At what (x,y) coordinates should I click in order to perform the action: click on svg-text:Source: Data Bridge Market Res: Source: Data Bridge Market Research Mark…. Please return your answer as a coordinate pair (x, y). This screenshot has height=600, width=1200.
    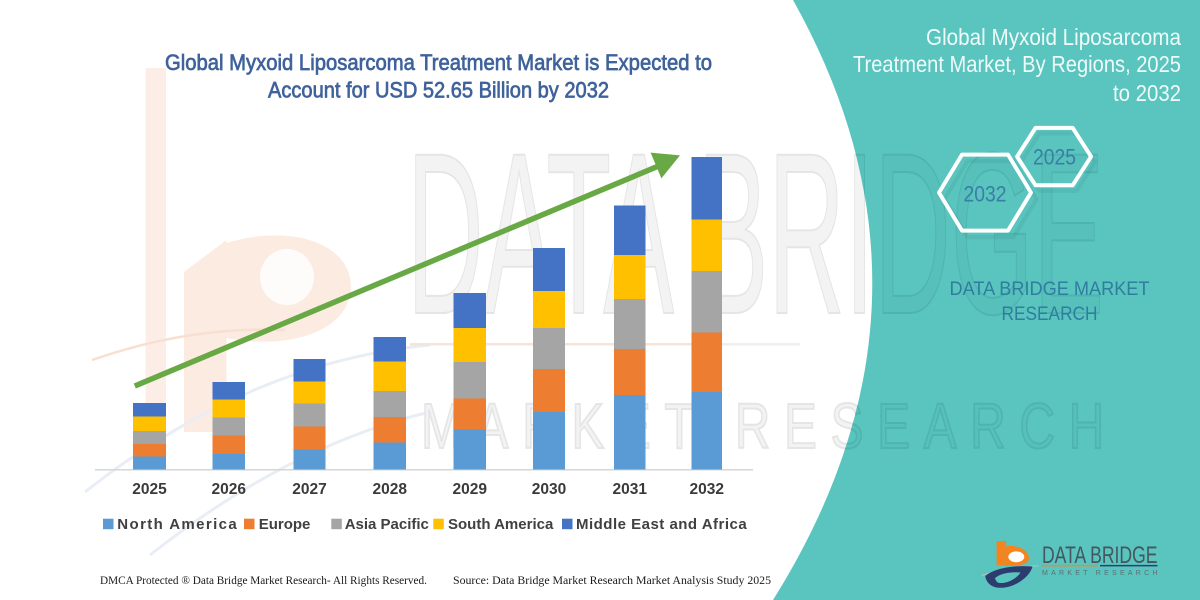
    Looking at the image, I should click on (612, 580).